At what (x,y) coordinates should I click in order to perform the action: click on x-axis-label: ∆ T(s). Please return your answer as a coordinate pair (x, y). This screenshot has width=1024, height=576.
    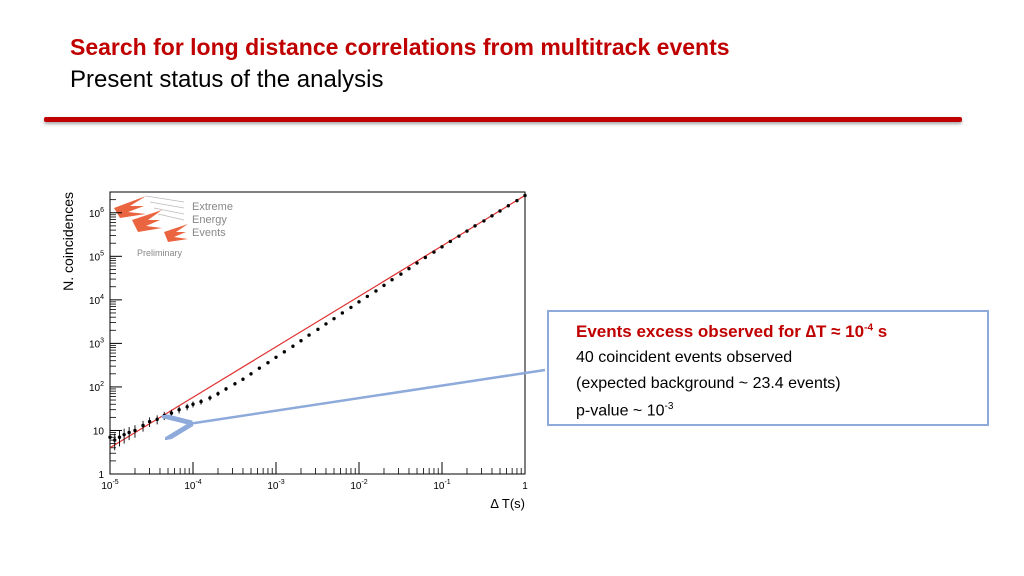
    Looking at the image, I should click on (508, 503).